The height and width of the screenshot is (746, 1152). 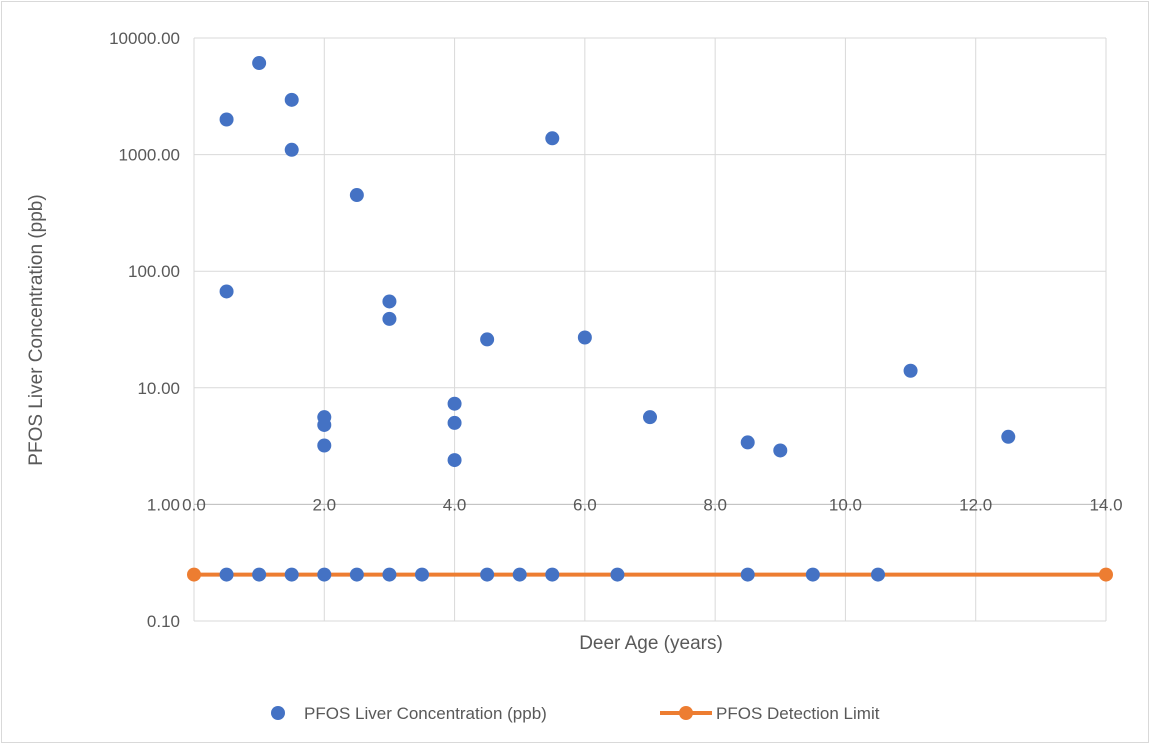 What do you see at coordinates (715, 504) in the screenshot?
I see `x-tick-label: 8.0` at bounding box center [715, 504].